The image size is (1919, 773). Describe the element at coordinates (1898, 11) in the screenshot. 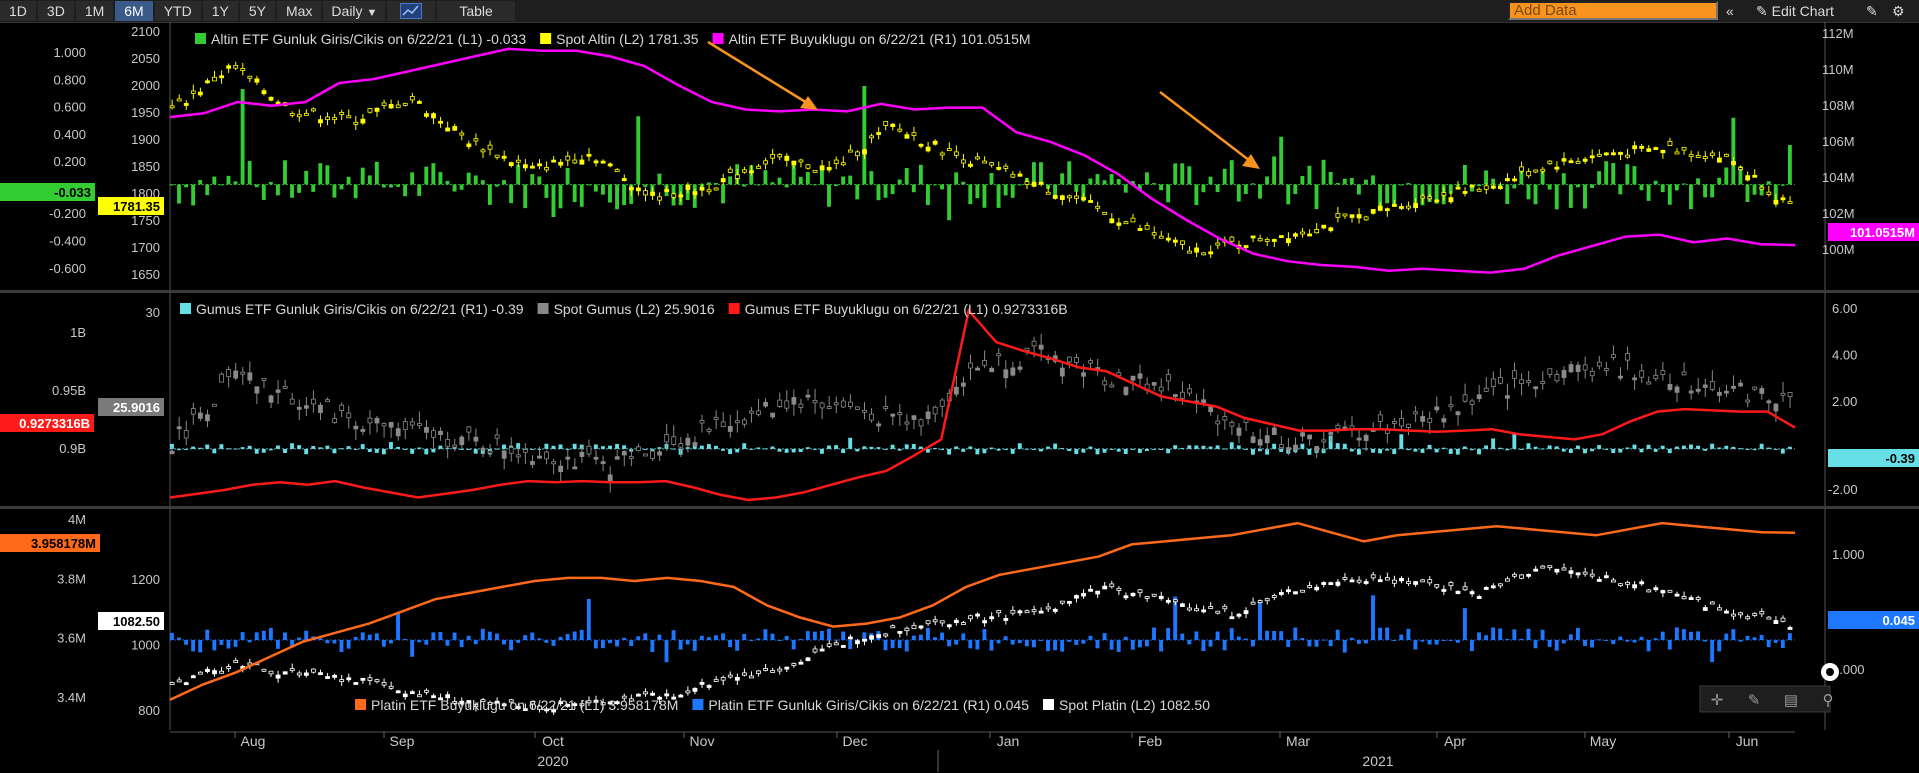

I see `settings-icon: ⚙` at that location.